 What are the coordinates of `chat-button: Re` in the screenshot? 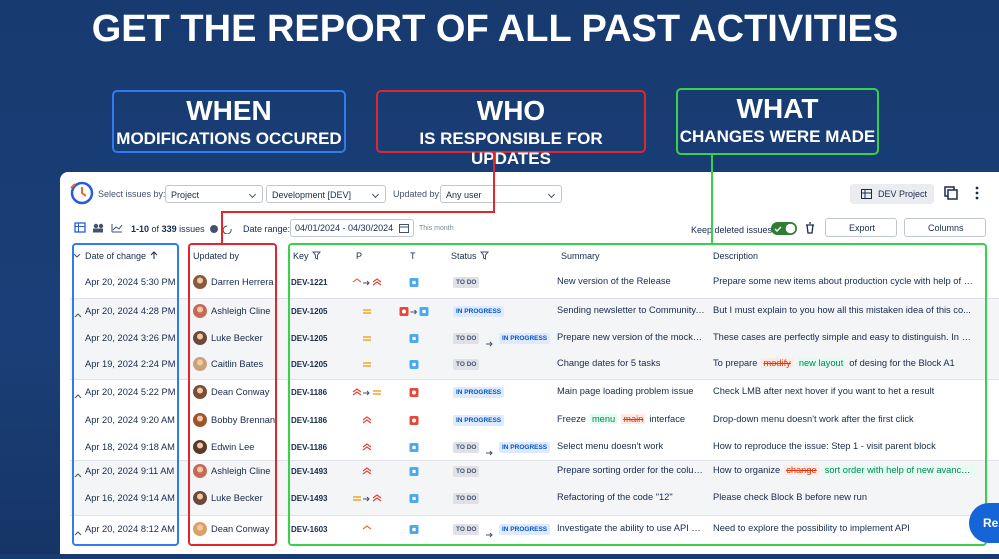 It's located at (984, 523).